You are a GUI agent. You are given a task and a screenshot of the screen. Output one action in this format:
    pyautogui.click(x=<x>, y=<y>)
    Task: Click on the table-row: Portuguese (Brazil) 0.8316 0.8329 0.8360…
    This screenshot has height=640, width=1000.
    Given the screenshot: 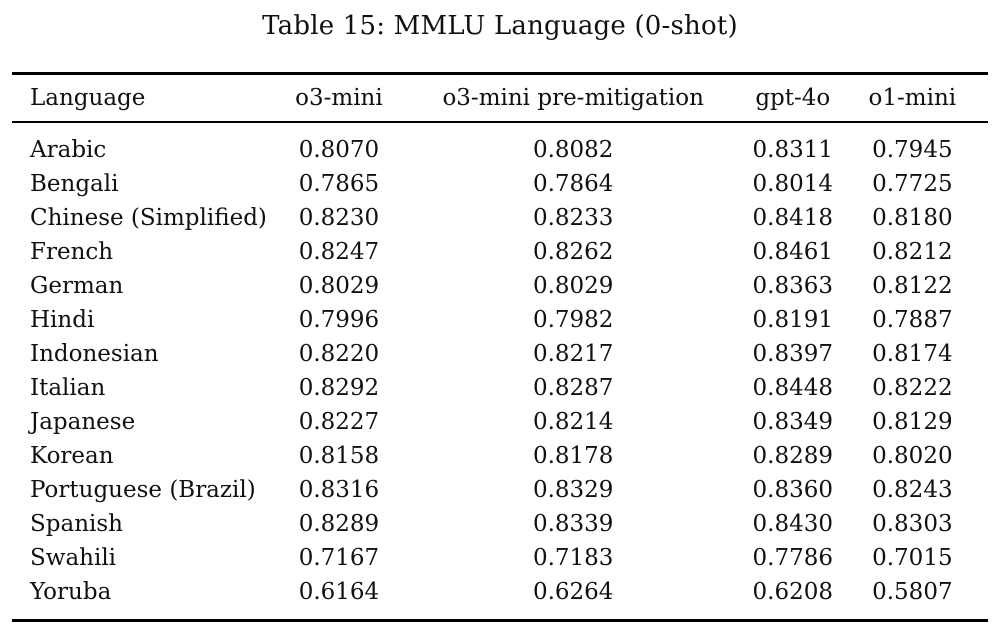 What is the action you would take?
    pyautogui.click(x=500, y=490)
    